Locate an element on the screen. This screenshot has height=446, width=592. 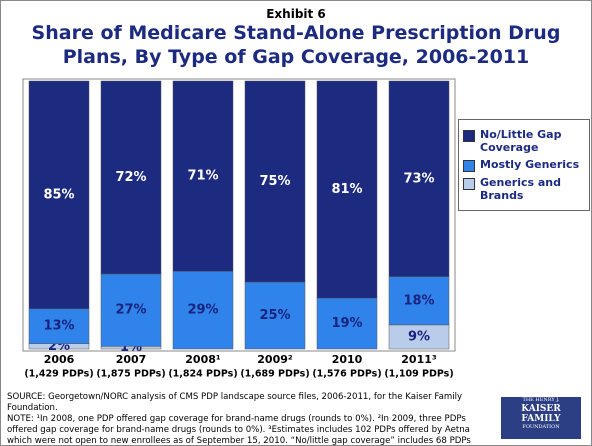
data-label: 25% is located at coordinates (274, 315).